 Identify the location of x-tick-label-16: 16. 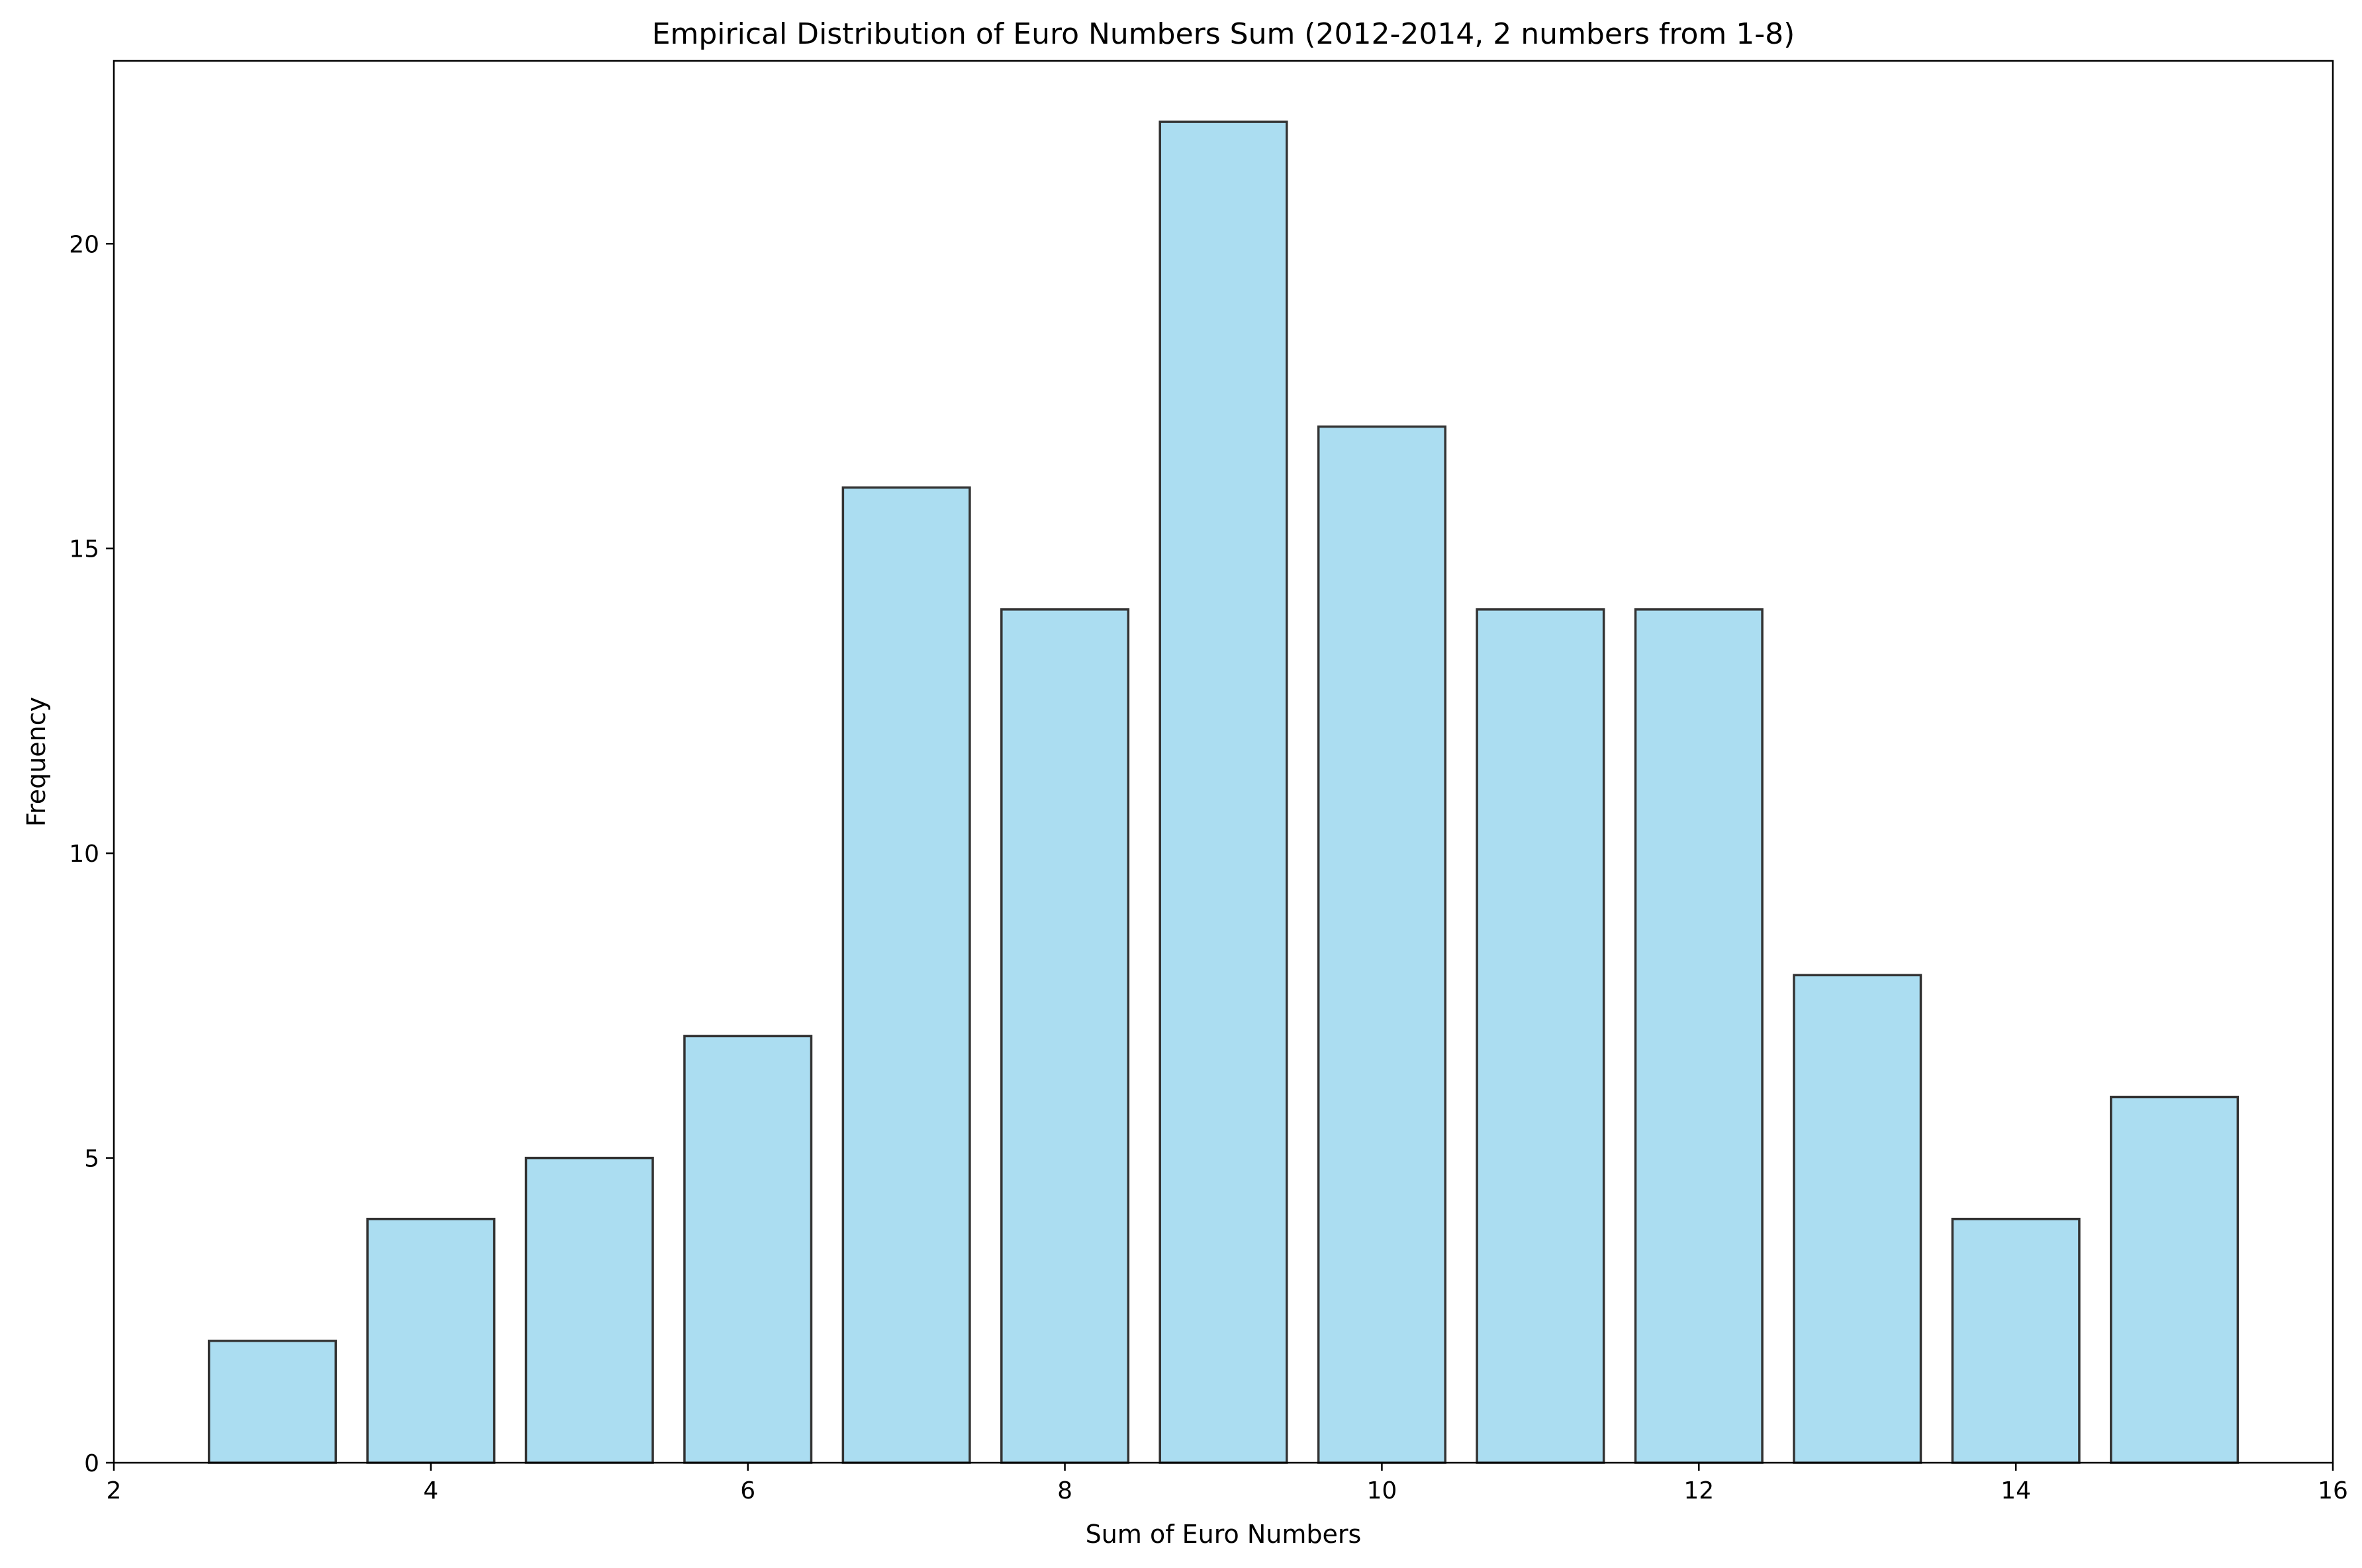
(2333, 1490).